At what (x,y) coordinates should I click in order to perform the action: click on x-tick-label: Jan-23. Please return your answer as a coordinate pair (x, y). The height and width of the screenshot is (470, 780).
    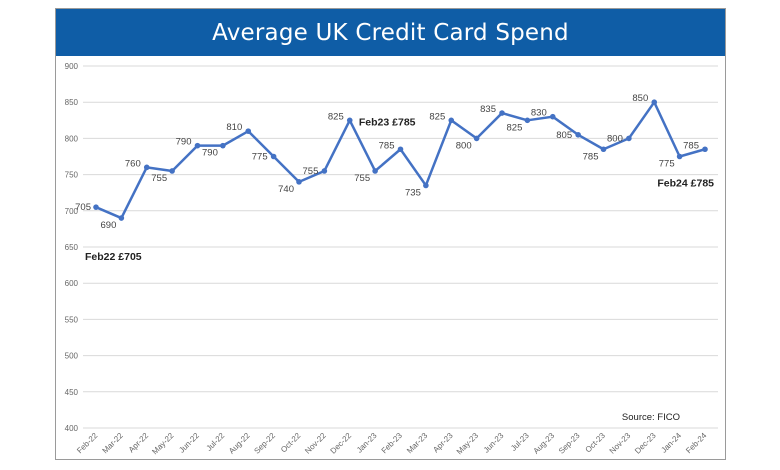
    Looking at the image, I should click on (367, 443).